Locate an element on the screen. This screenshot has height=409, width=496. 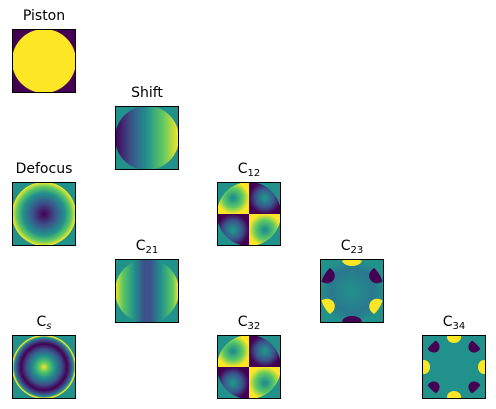
aberration-map-cs is located at coordinates (44, 367).